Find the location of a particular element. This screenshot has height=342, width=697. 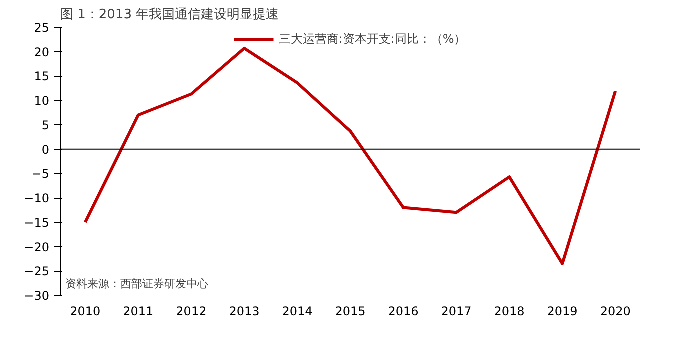

y-tick-label: 20 is located at coordinates (42, 52).